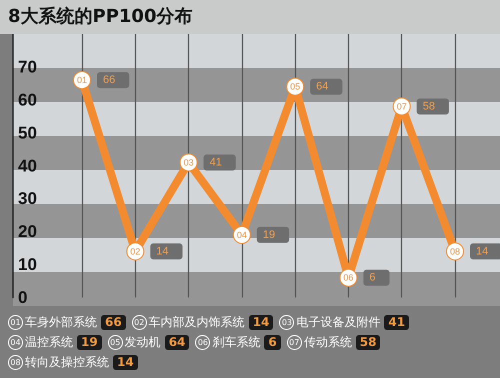  I want to click on text: 01 车身外部系统 66, so click(66, 322).